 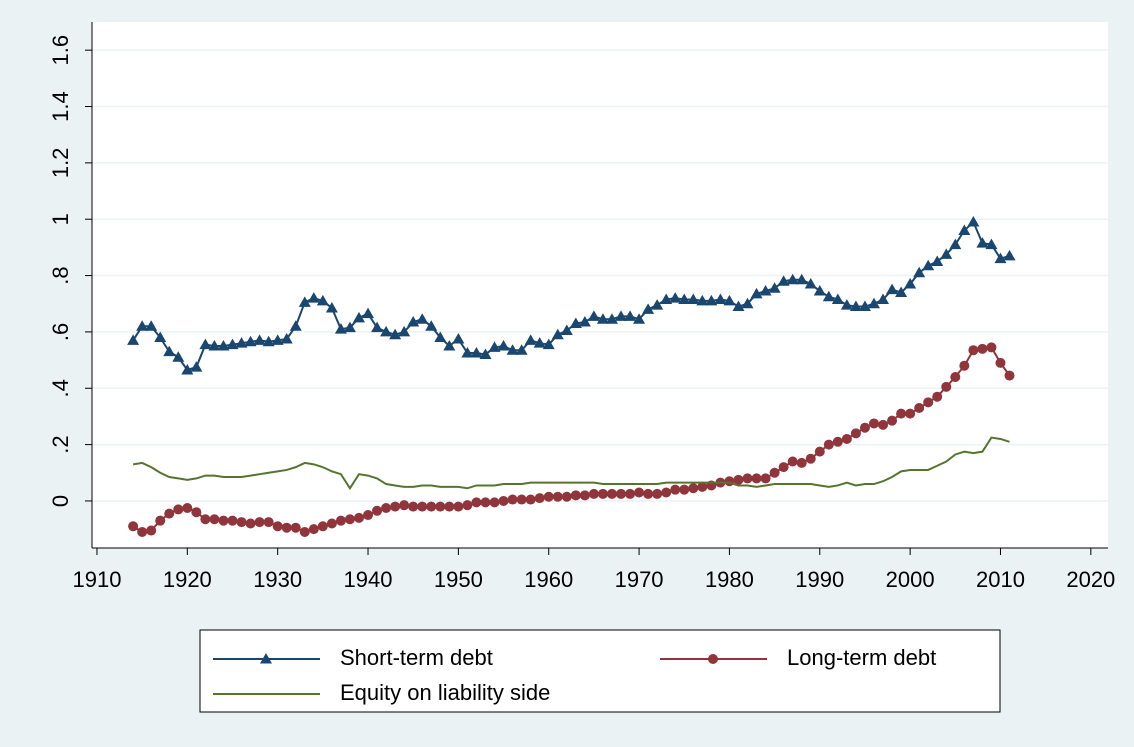 I want to click on x-tick-label: 2020, so click(x=1090, y=579).